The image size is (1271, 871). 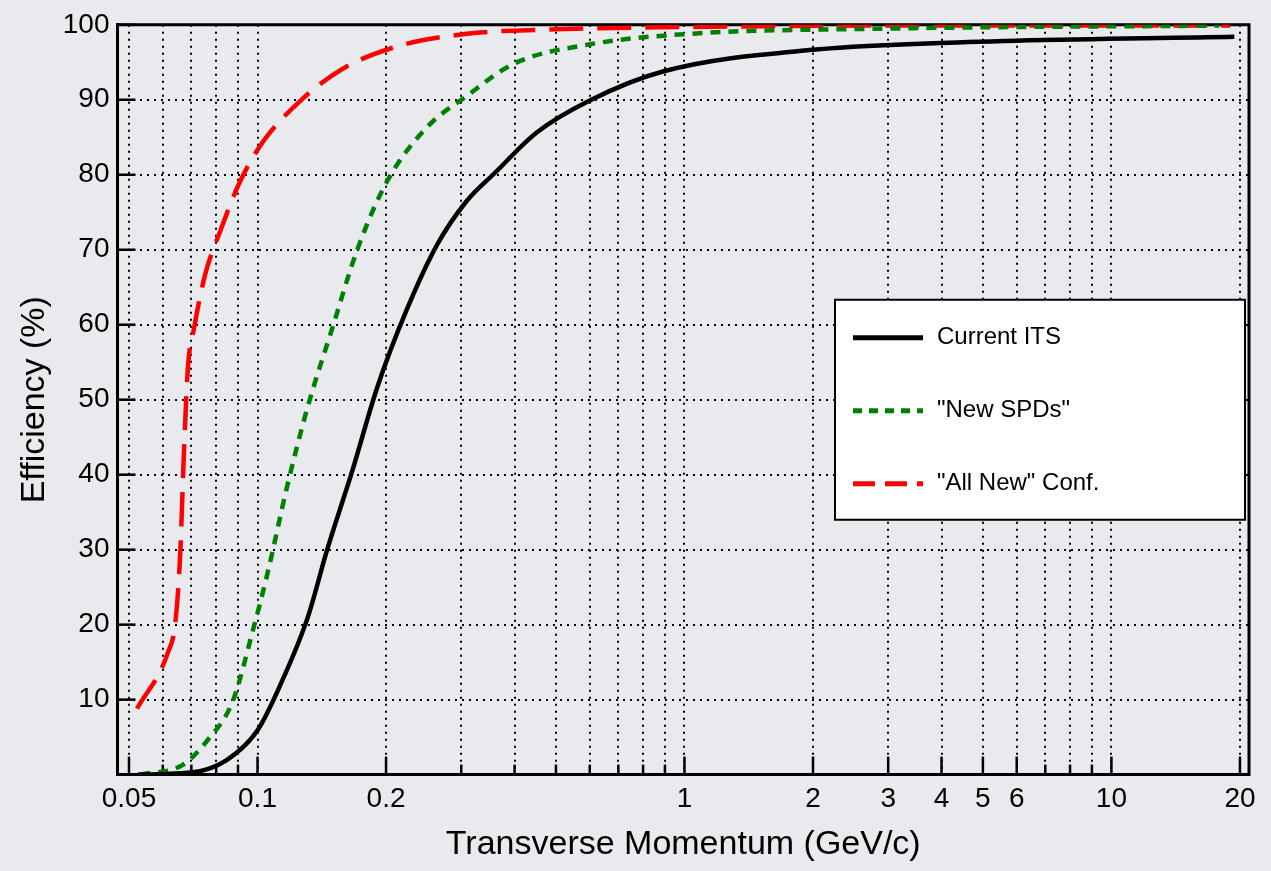 What do you see at coordinates (94, 548) in the screenshot?
I see `y-tick-label: 30` at bounding box center [94, 548].